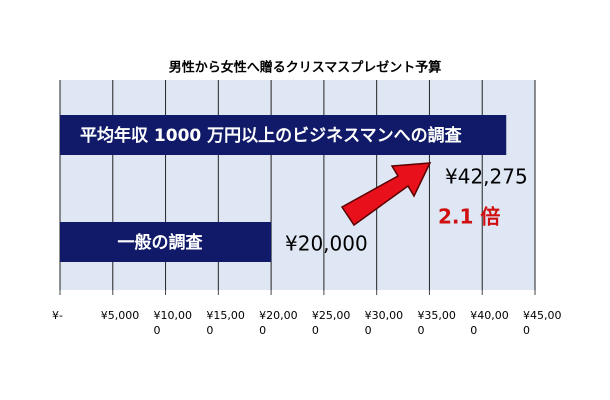  Describe the element at coordinates (278, 323) in the screenshot. I see `x-tick-label: ¥20,000` at that location.